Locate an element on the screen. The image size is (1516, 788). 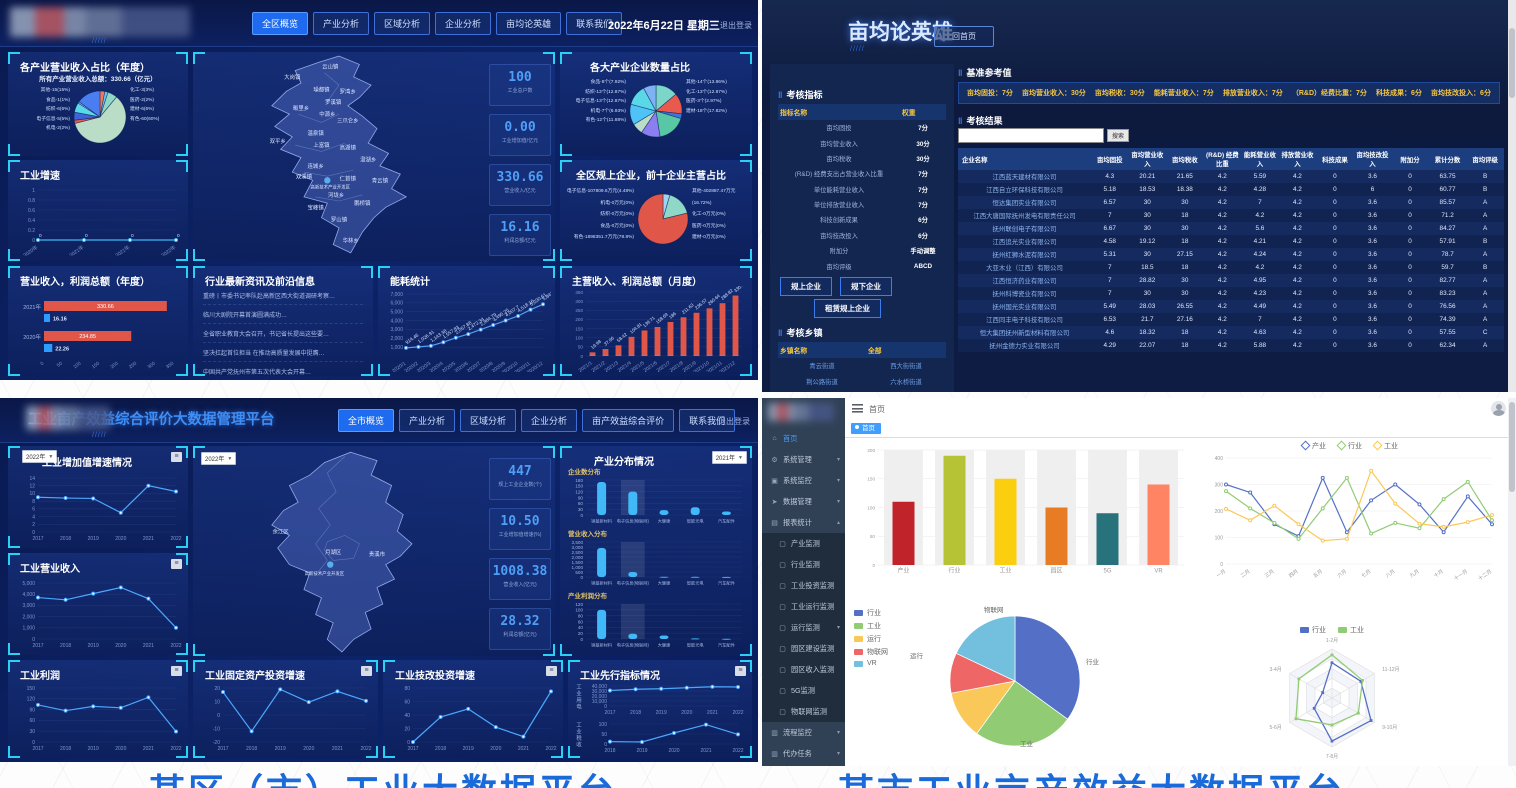
sidebar-item-物联网监测: ▢ 物联网监测 is located at coordinates (803, 711).